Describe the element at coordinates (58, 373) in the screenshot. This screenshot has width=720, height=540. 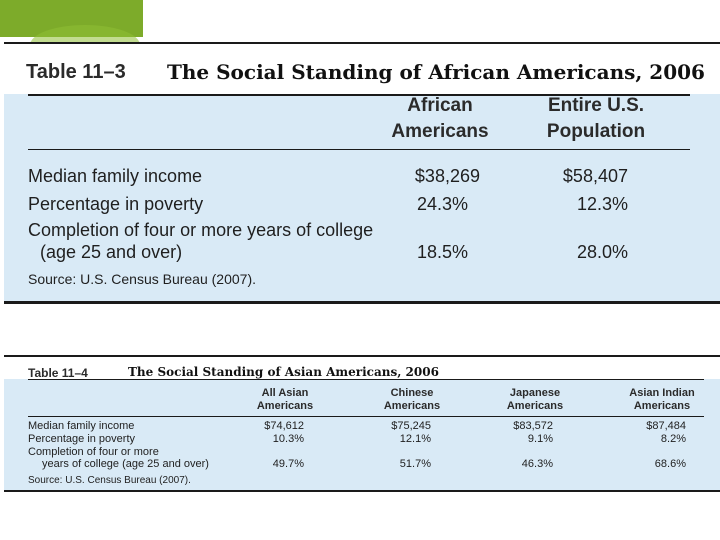
I see `table-number: Table 11–4` at that location.